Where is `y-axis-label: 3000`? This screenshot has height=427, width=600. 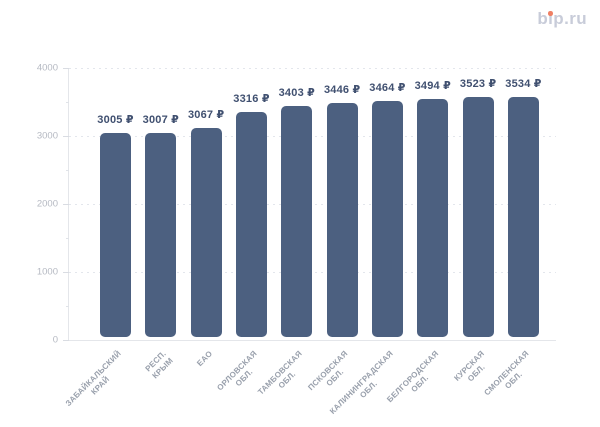
y-axis-label: 3000 is located at coordinates (47, 136).